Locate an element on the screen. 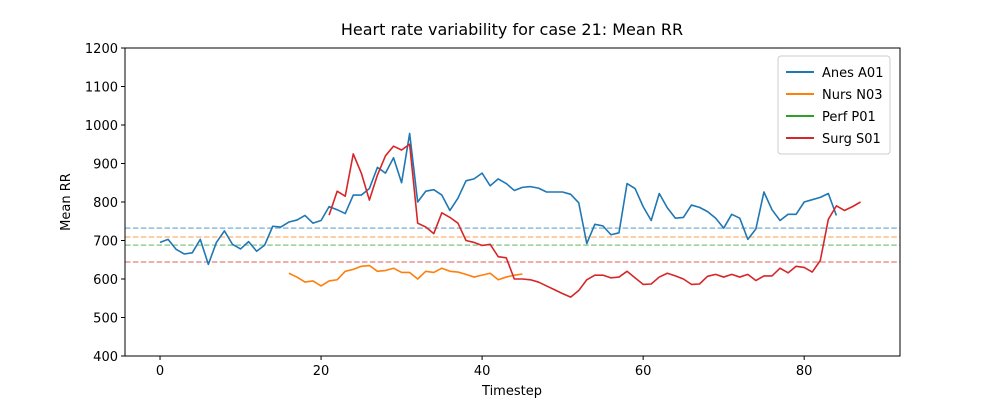 The width and height of the screenshot is (1000, 400). y-tick-label: 1200 is located at coordinates (101, 49).